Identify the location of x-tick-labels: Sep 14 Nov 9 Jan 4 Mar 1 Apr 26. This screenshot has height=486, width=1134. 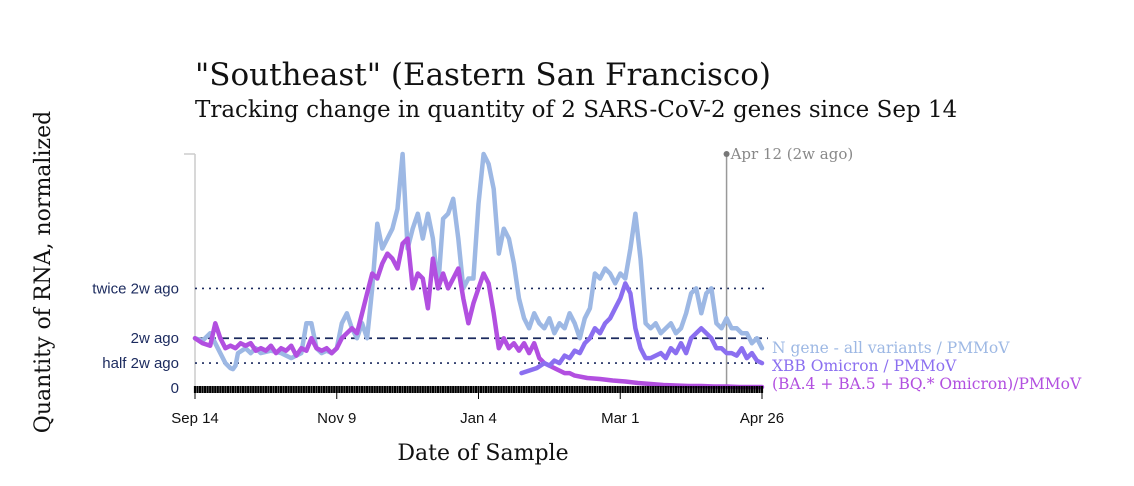
(477, 410).